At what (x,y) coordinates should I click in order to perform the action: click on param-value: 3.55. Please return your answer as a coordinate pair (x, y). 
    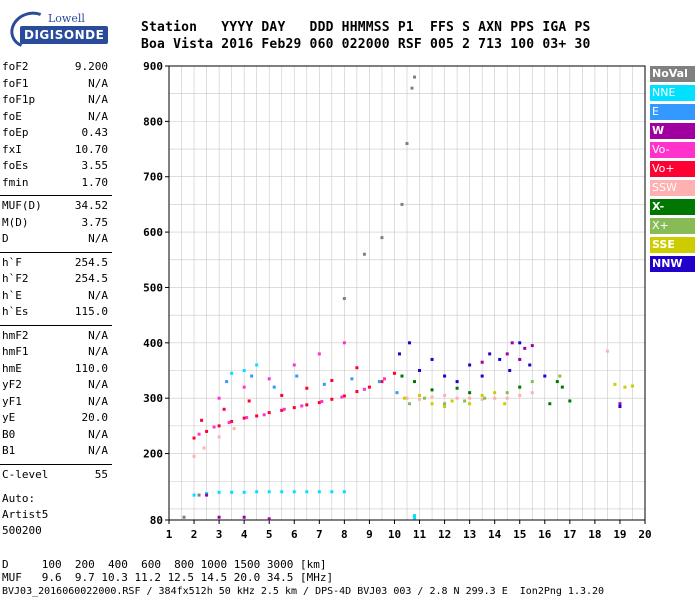
    Looking at the image, I should click on (95, 165).